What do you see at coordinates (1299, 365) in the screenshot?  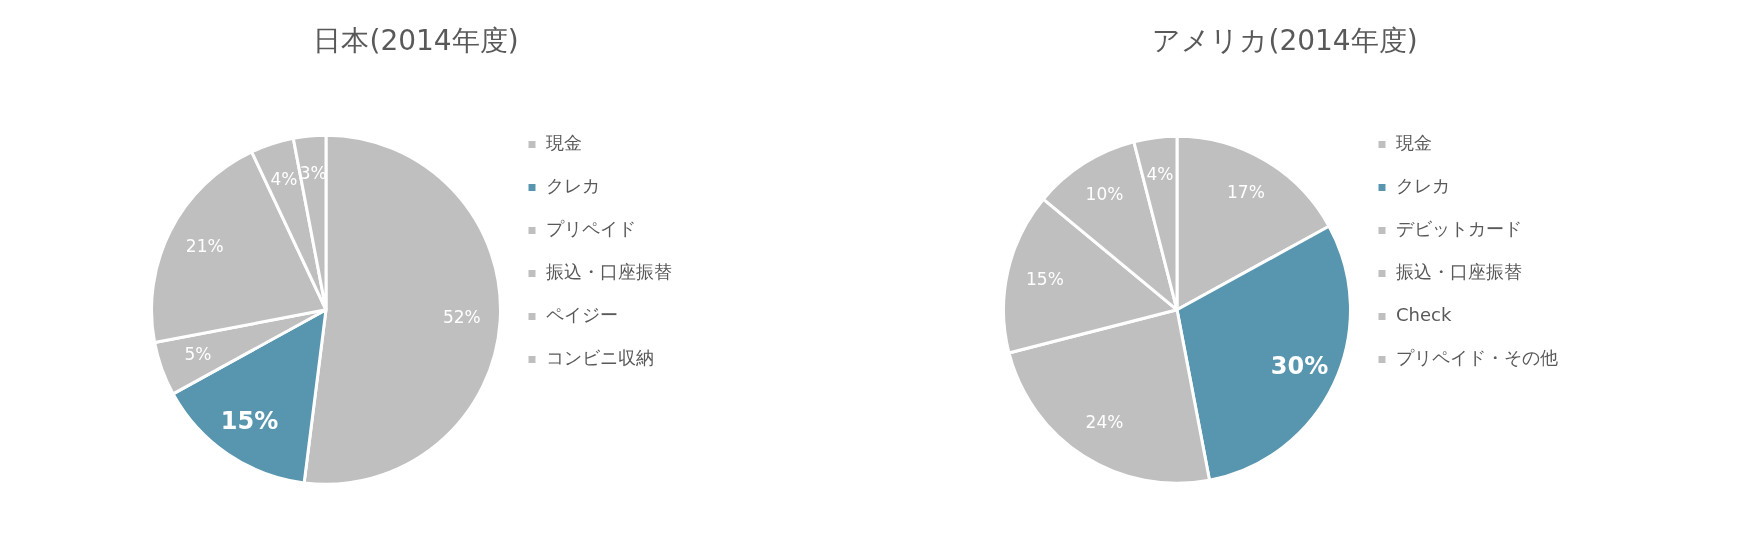 I see `data-label: 30%` at bounding box center [1299, 365].